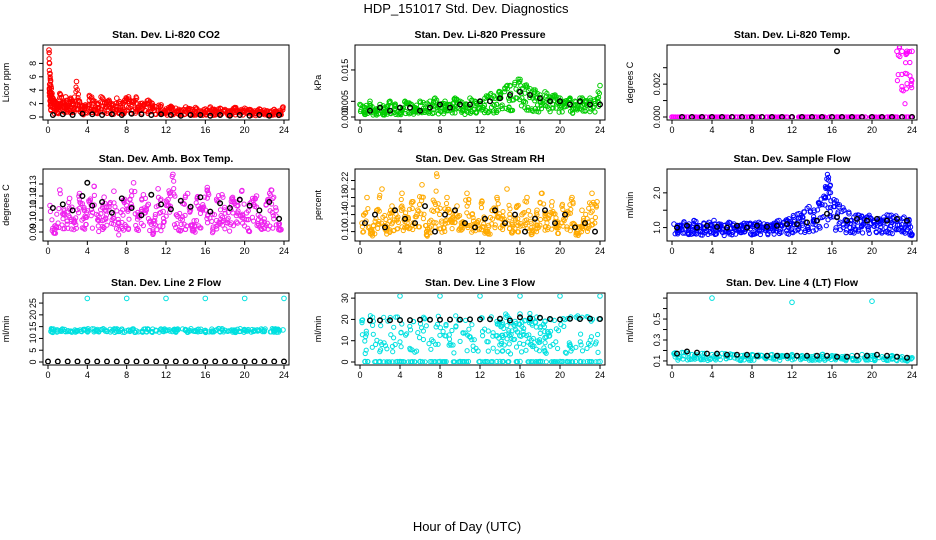  What do you see at coordinates (560, 375) in the screenshot?
I see `x-tick-label: 20` at bounding box center [560, 375].